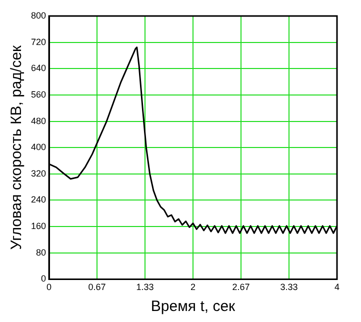  I want to click on y-tick-label: 800, so click(38, 15).